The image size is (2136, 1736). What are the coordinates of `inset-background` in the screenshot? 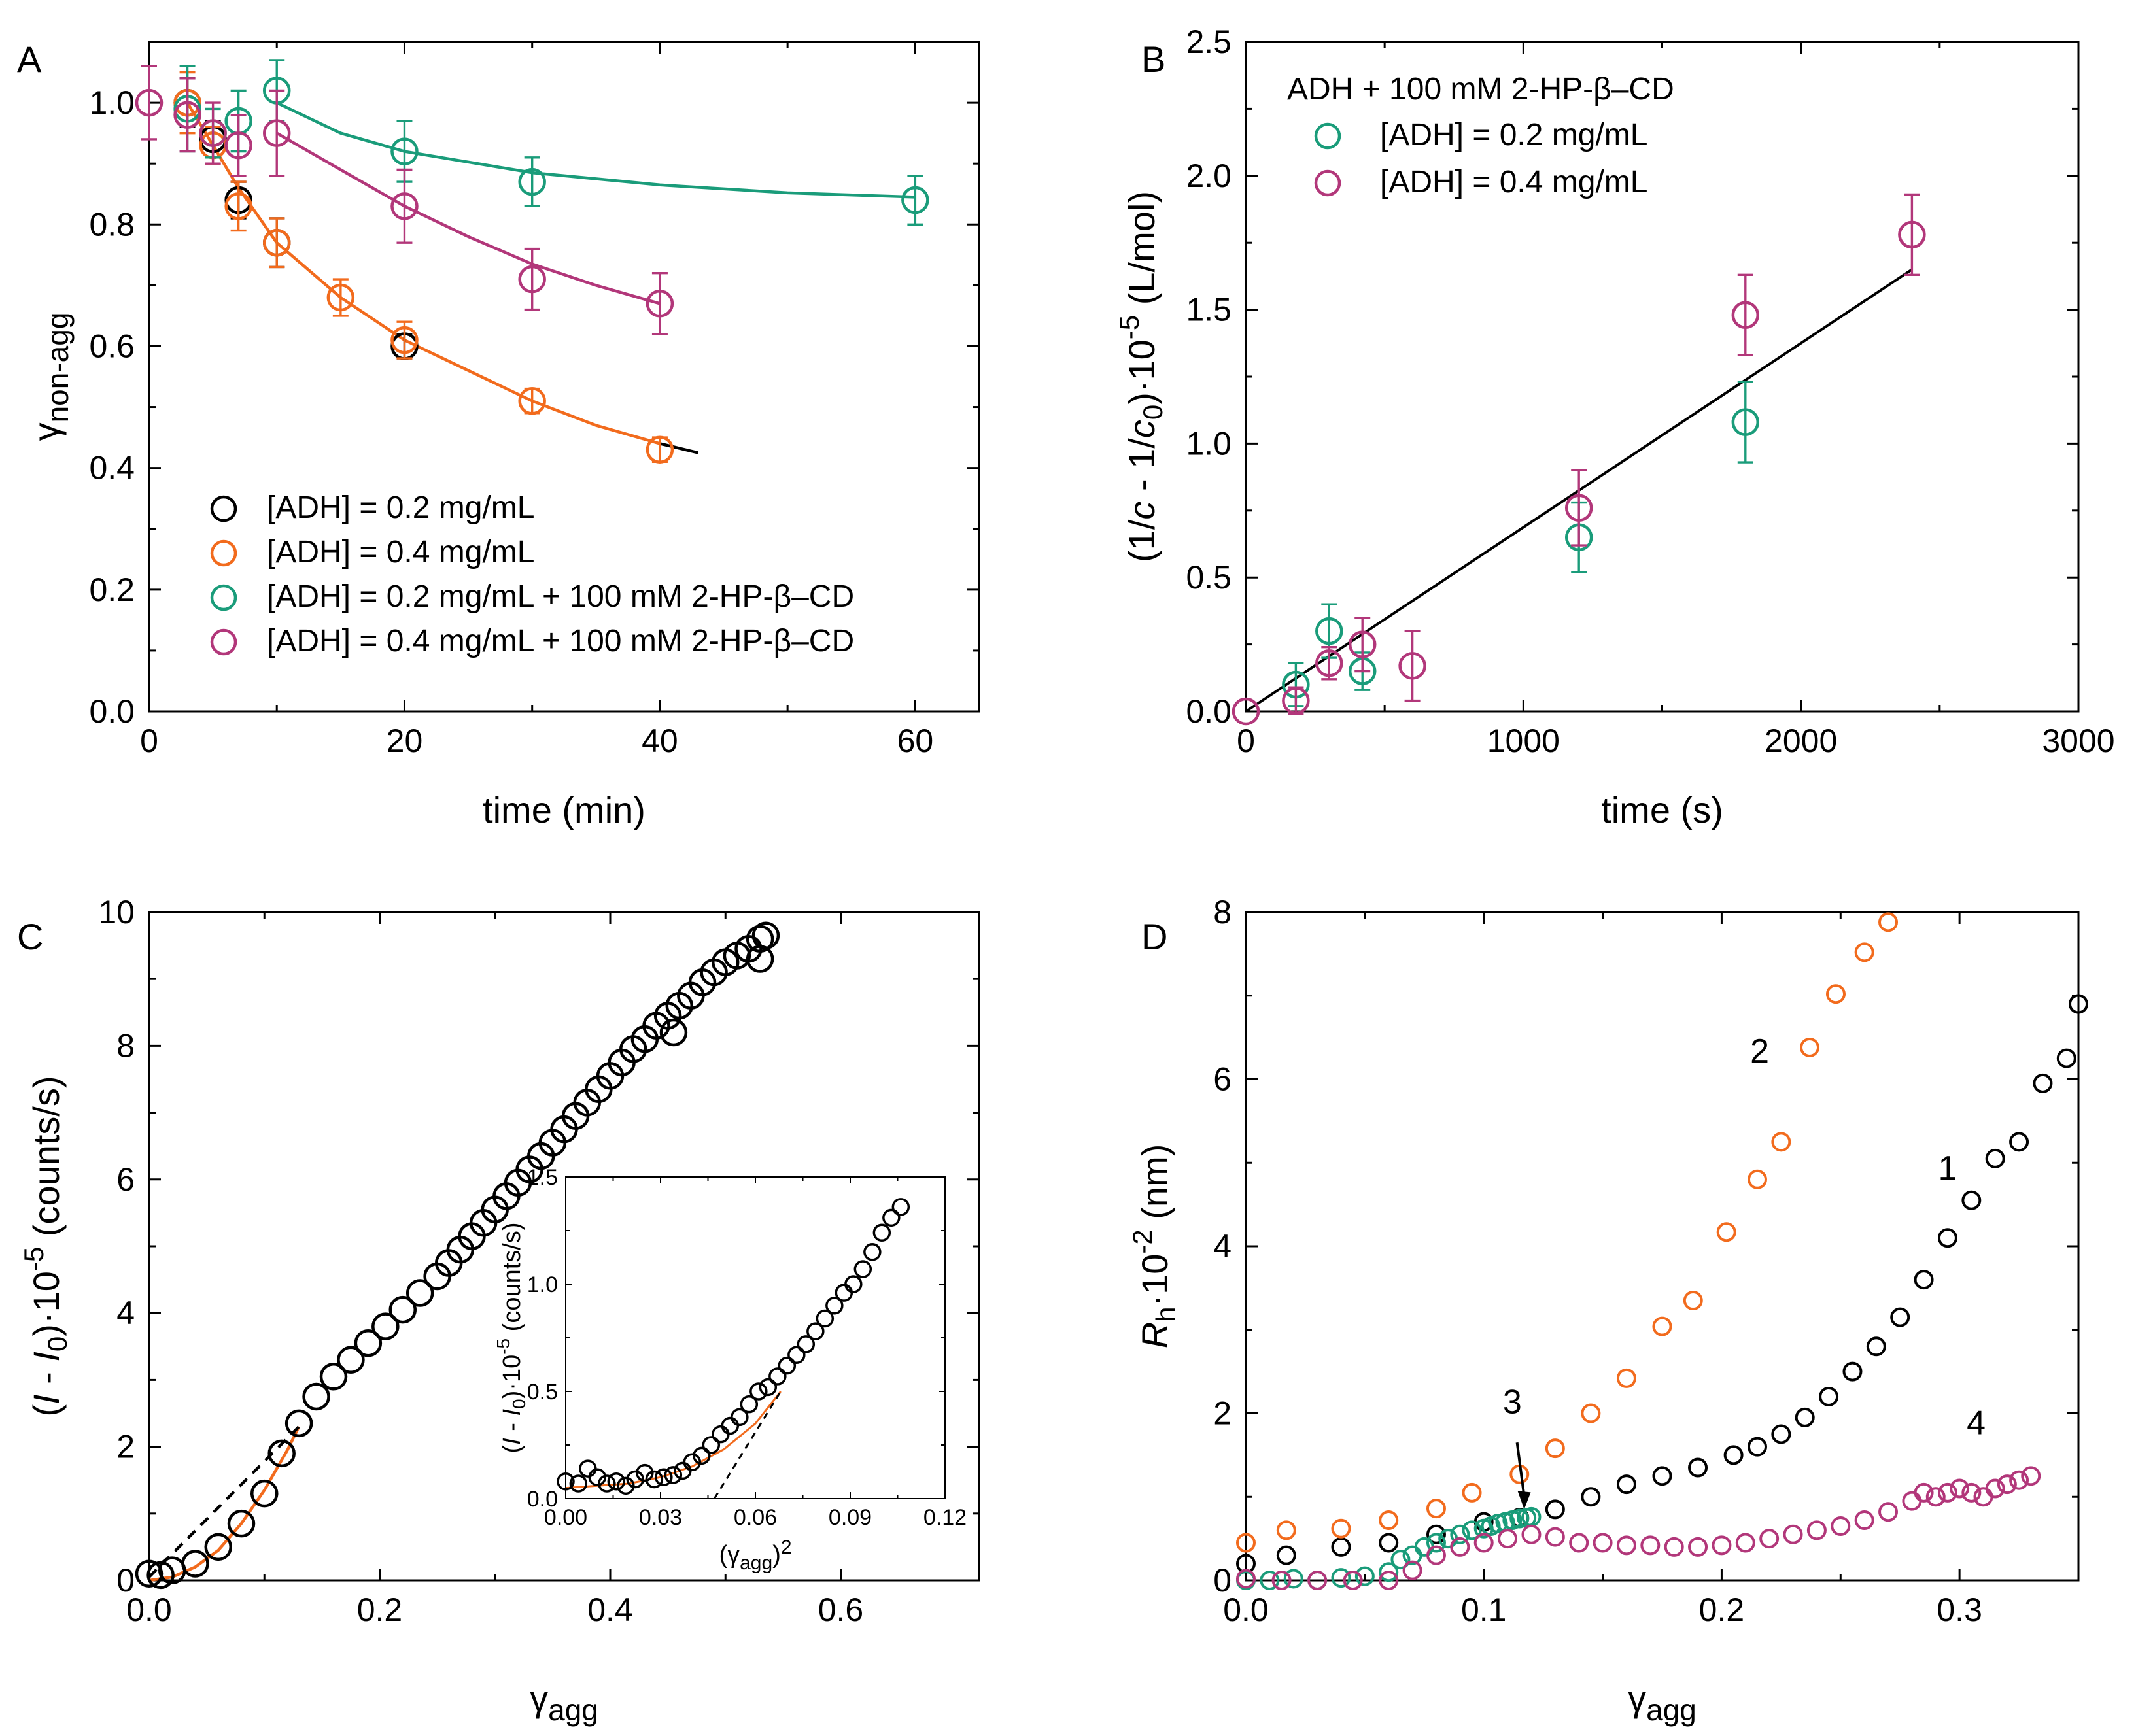 It's located at (755, 1338).